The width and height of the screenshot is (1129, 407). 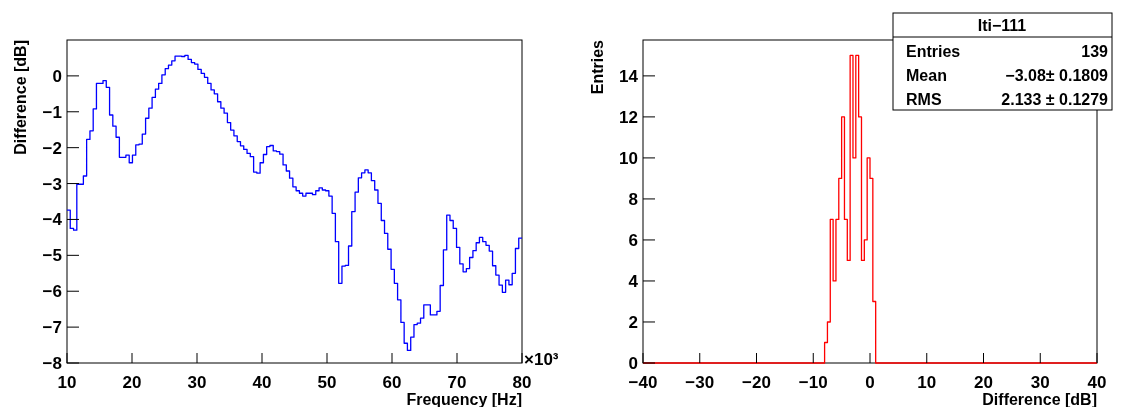 I want to click on x-tick-label: 0, so click(x=870, y=382).